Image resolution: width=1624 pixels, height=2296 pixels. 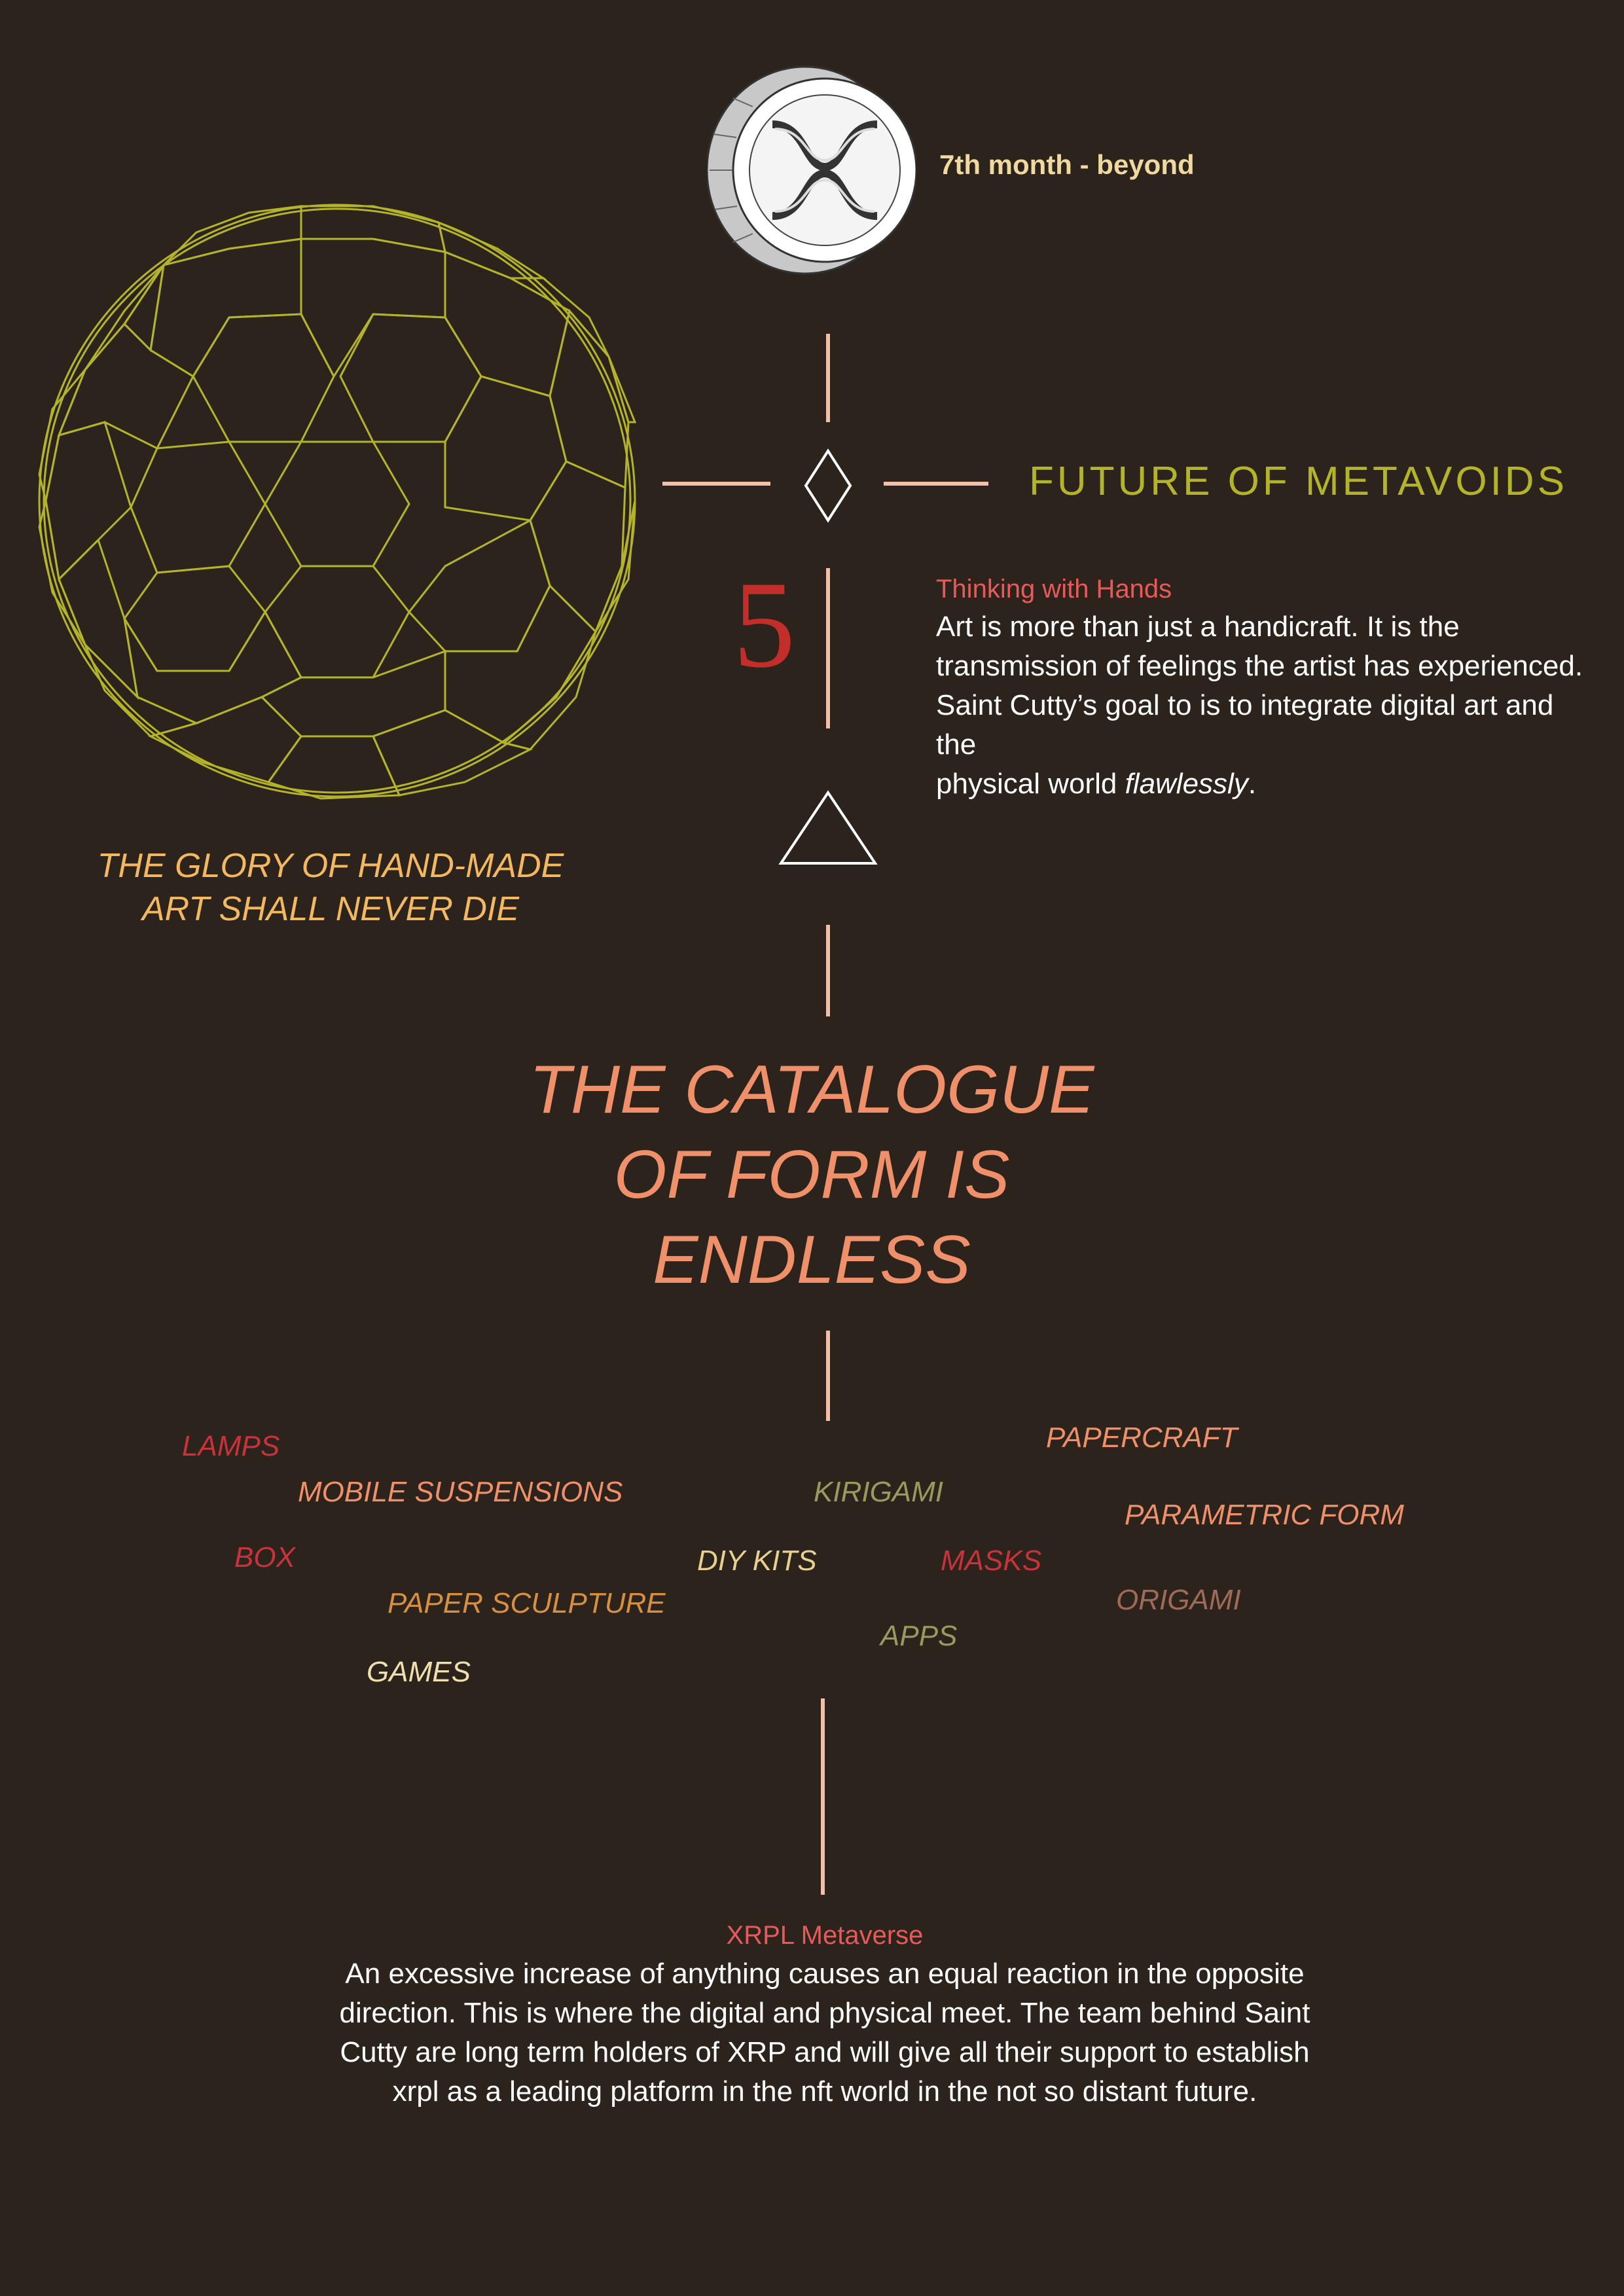 I want to click on form-parametric-form: PARAMETRIC FORM, so click(x=1264, y=1515).